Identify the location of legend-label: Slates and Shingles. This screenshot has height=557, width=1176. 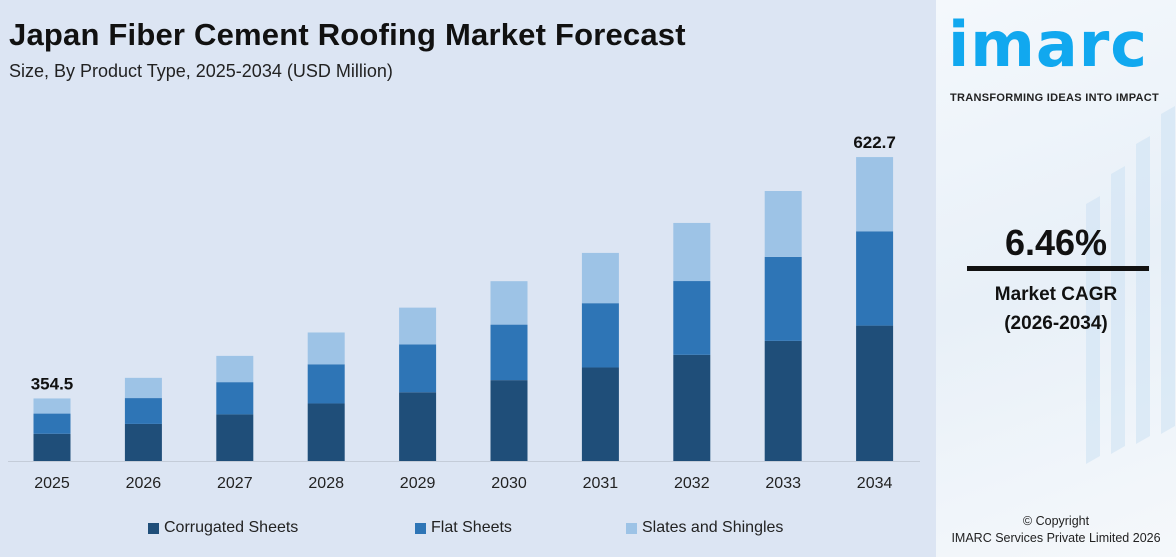
(713, 527).